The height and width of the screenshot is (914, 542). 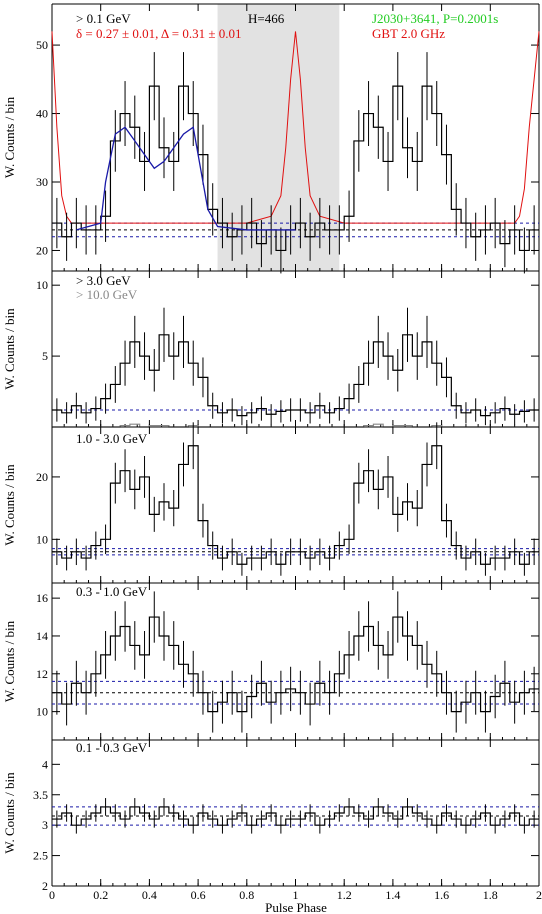 What do you see at coordinates (42, 45) in the screenshot?
I see `y-tick-label: 50` at bounding box center [42, 45].